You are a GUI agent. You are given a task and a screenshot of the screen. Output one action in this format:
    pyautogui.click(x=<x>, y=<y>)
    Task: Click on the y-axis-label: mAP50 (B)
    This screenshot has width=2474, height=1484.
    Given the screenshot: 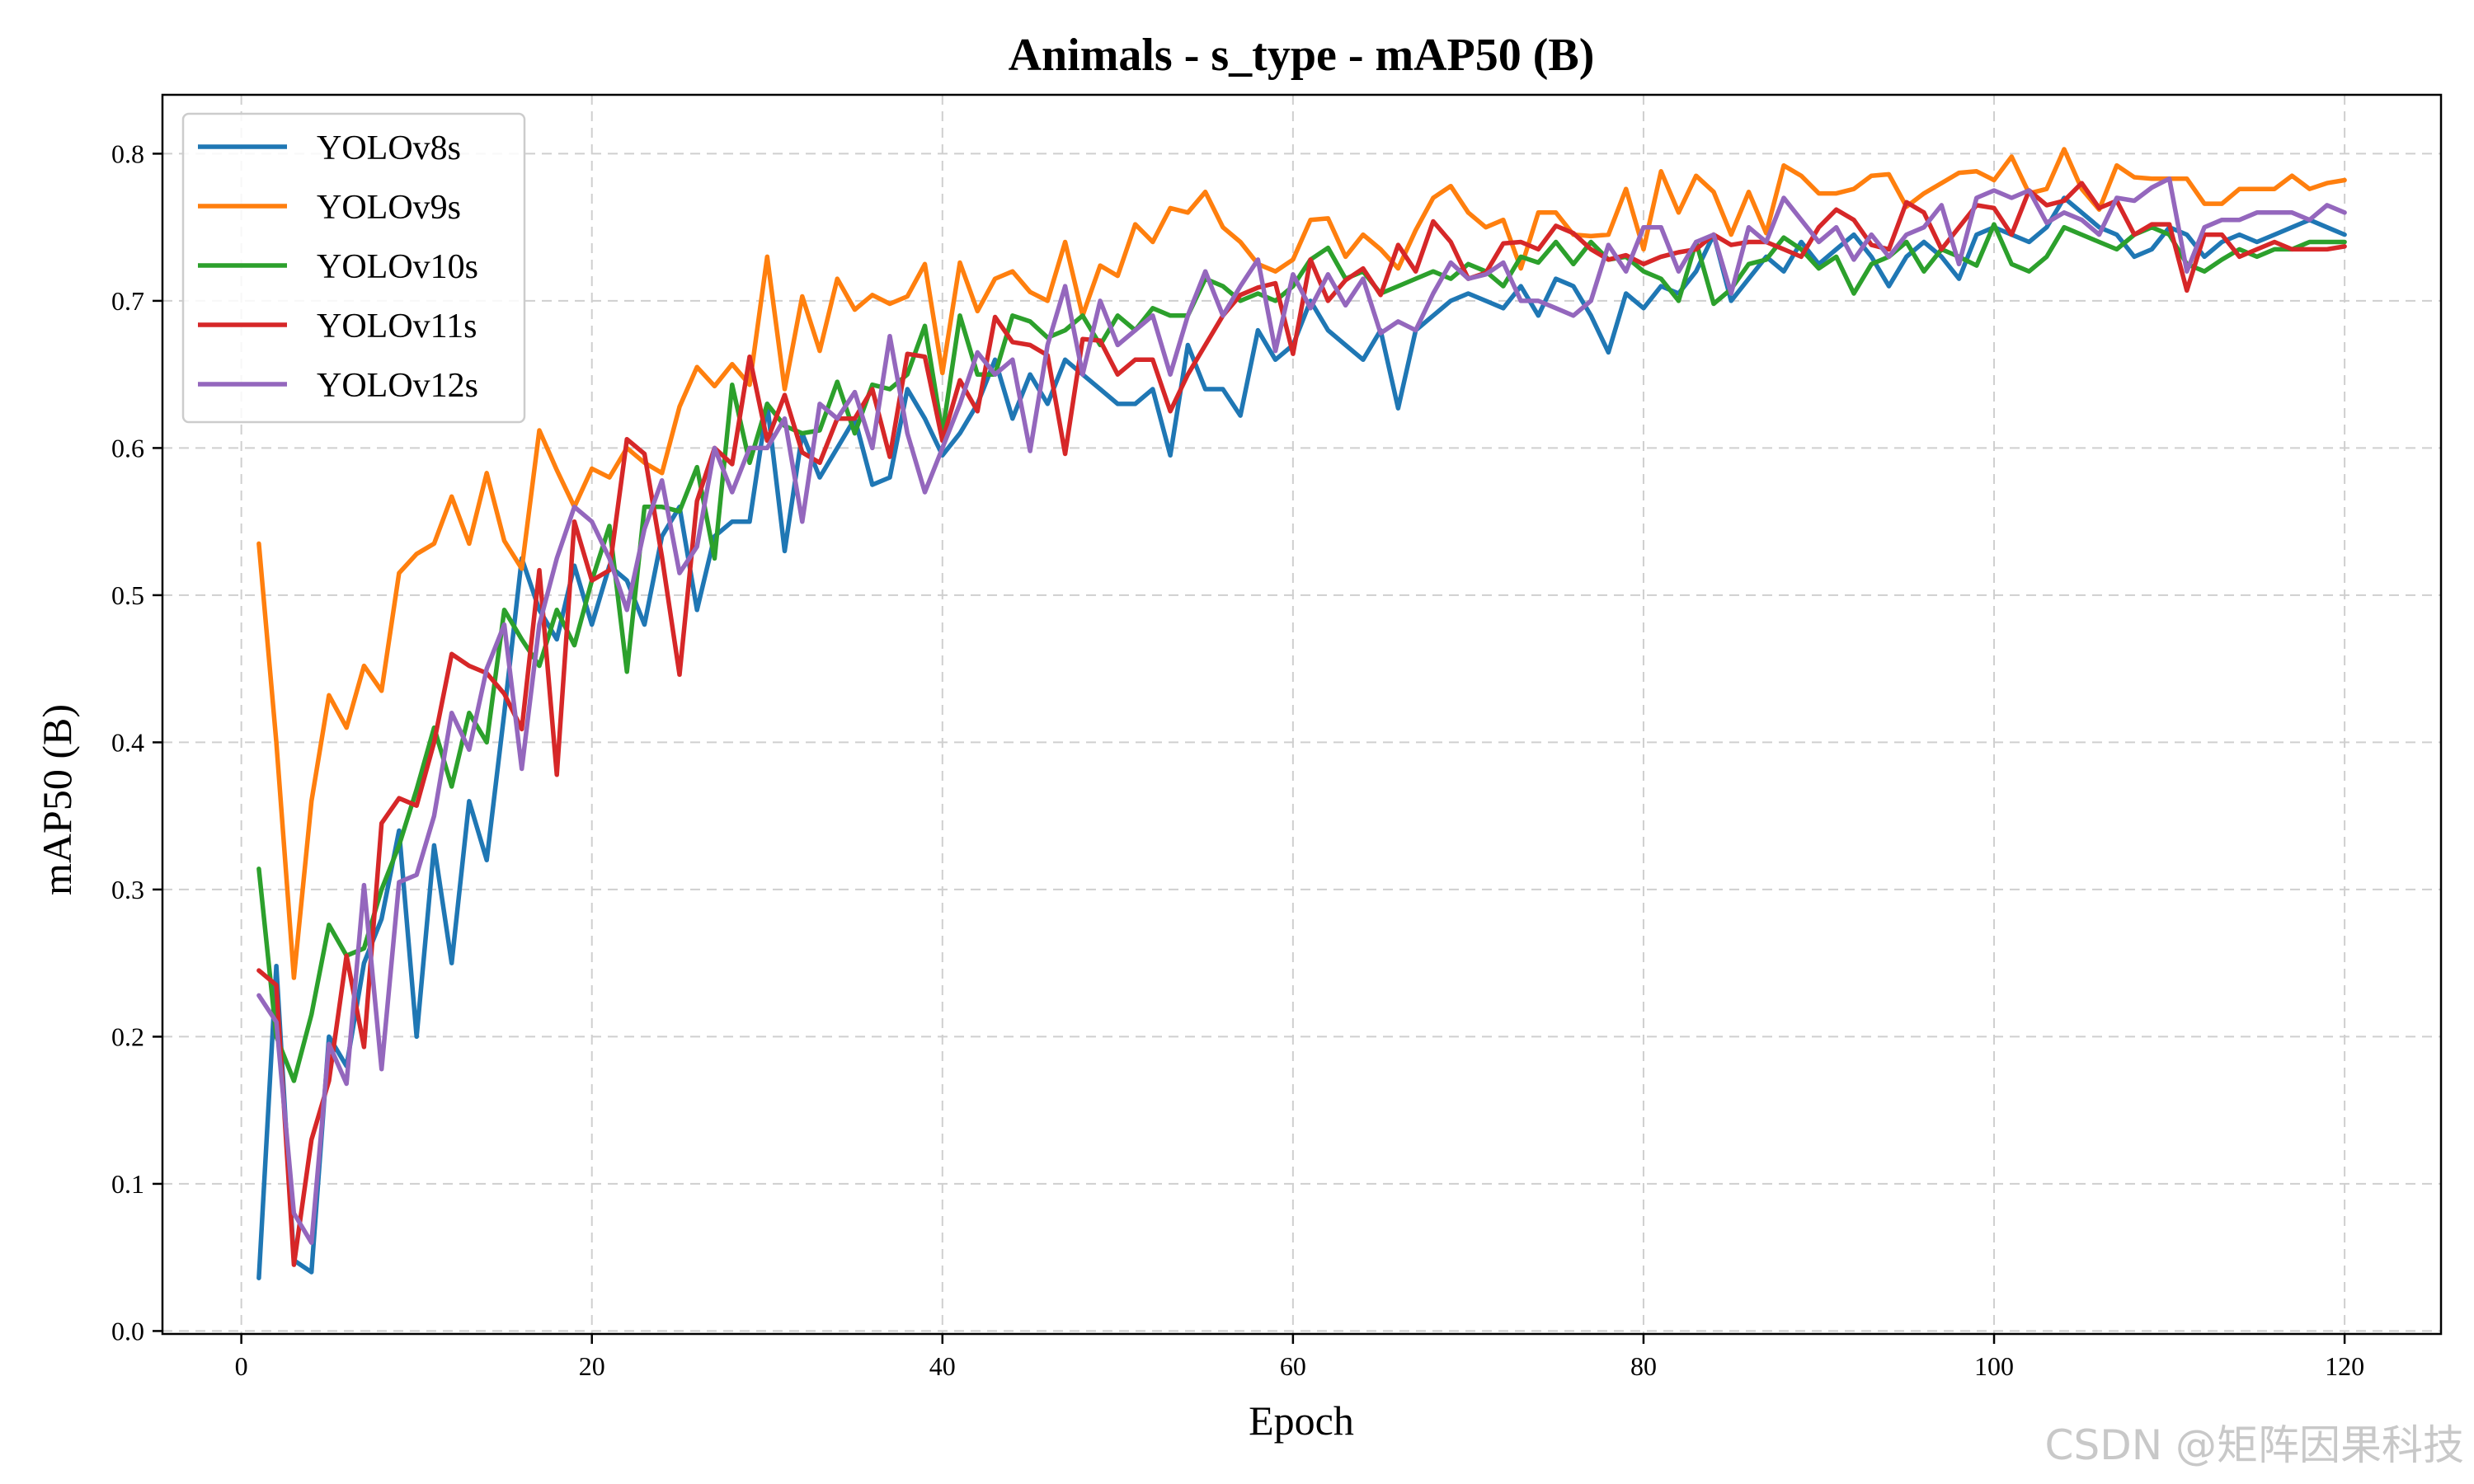 What is the action you would take?
    pyautogui.click(x=57, y=799)
    